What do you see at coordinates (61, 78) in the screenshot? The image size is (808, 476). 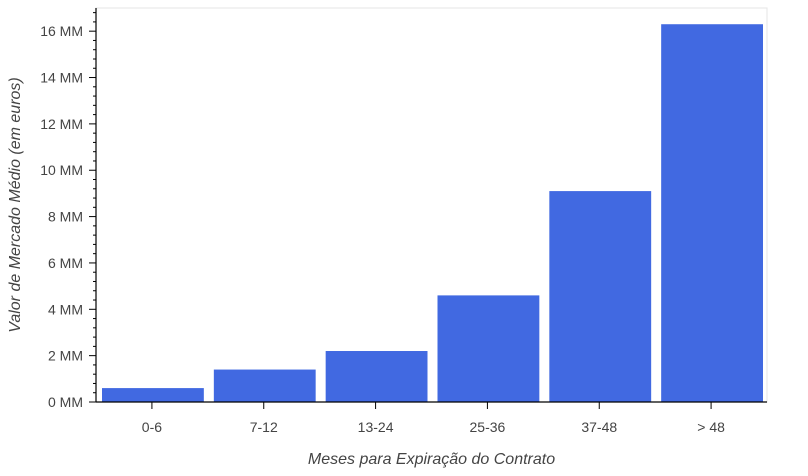 I see `y-tick-label: 14 MM` at bounding box center [61, 78].